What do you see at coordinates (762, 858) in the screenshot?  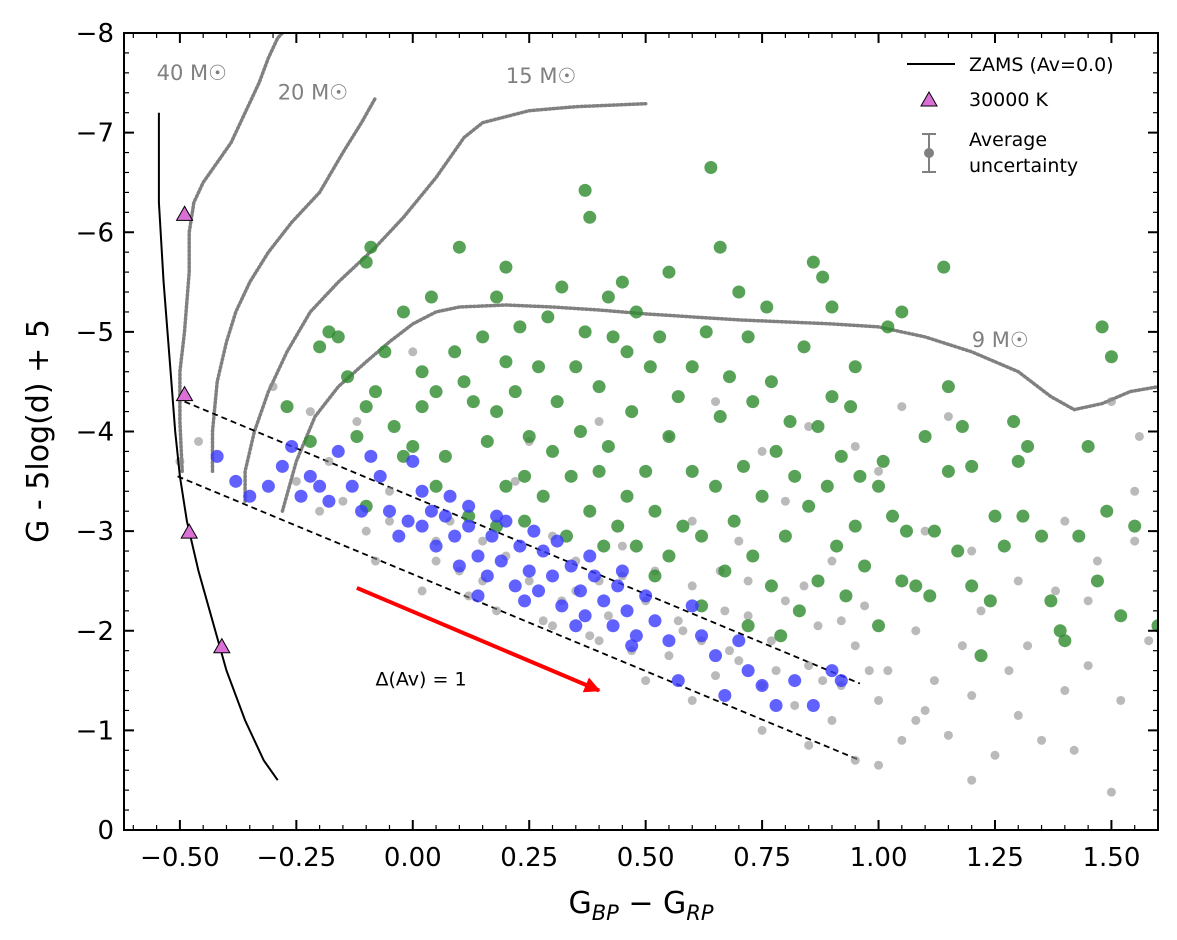 I see `x-tick-label-5: 0.75` at bounding box center [762, 858].